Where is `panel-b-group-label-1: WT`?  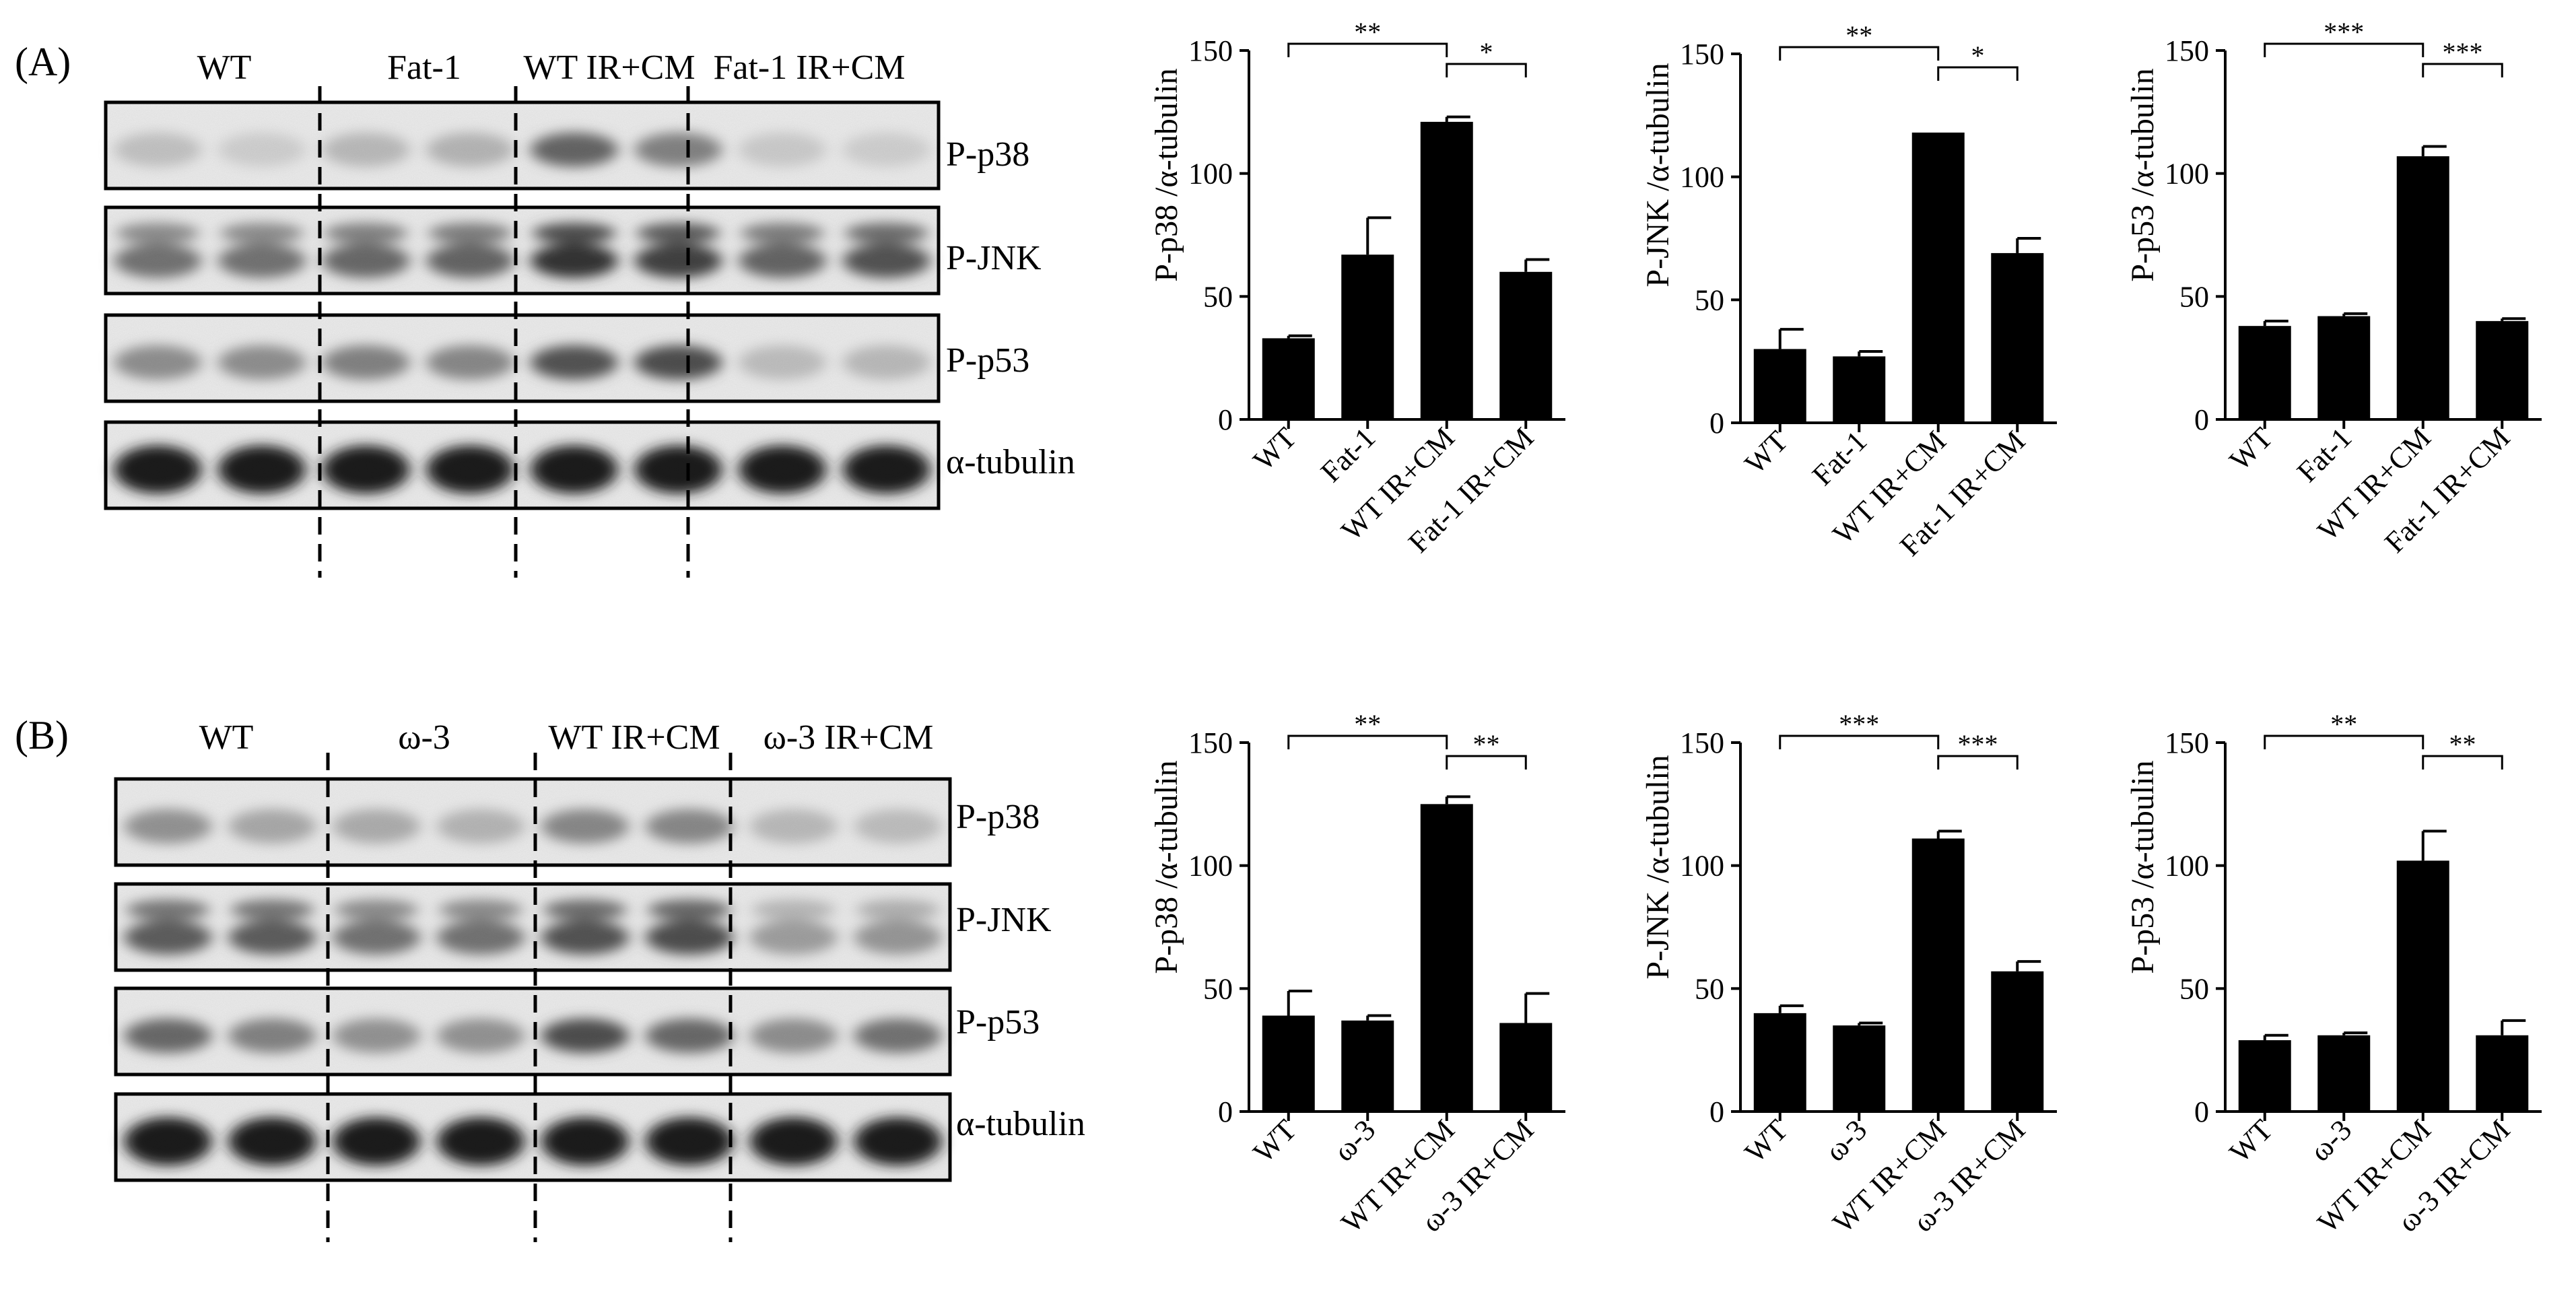
panel-b-group-label-1: WT is located at coordinates (226, 737).